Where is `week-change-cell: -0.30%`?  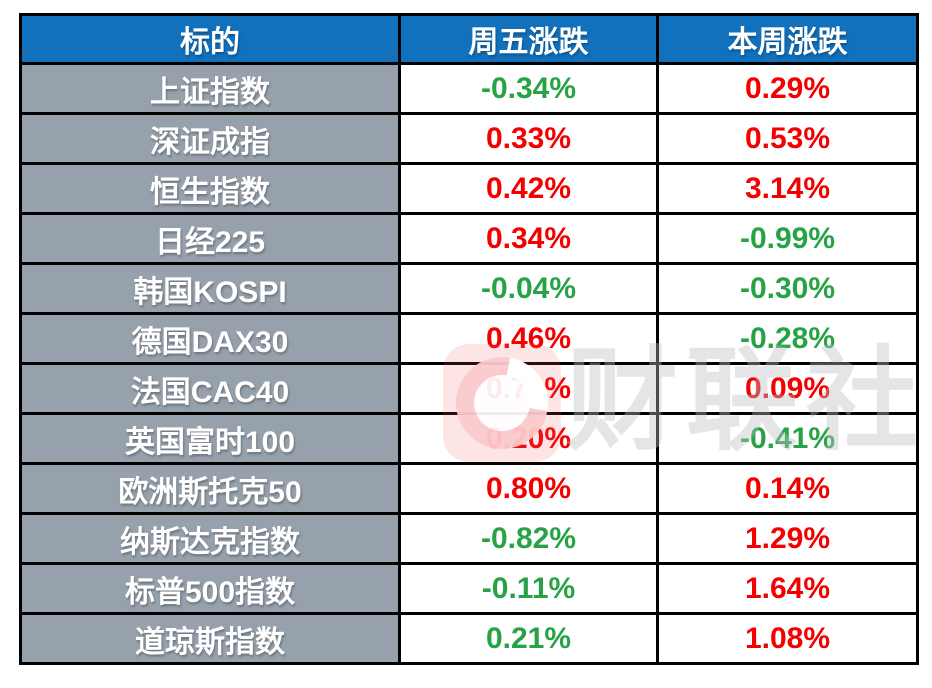 week-change-cell: -0.30% is located at coordinates (787, 288).